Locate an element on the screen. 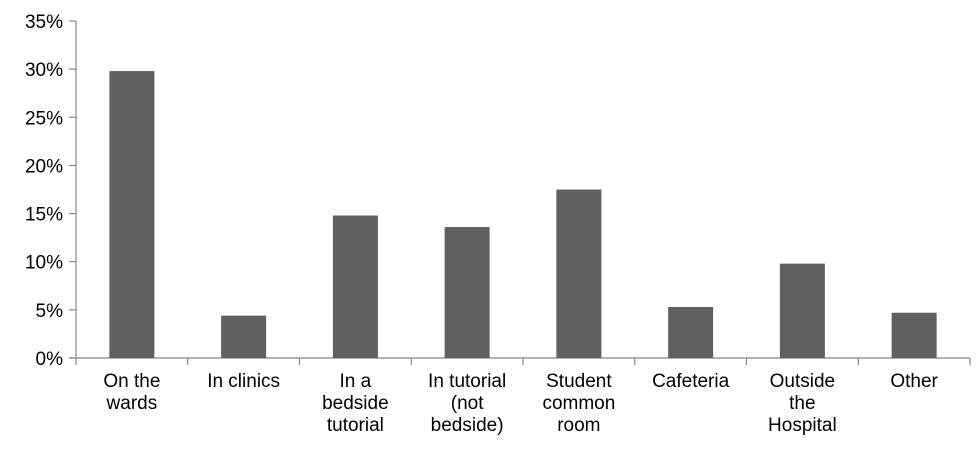  y-tick-label: 35% is located at coordinates (44, 22).